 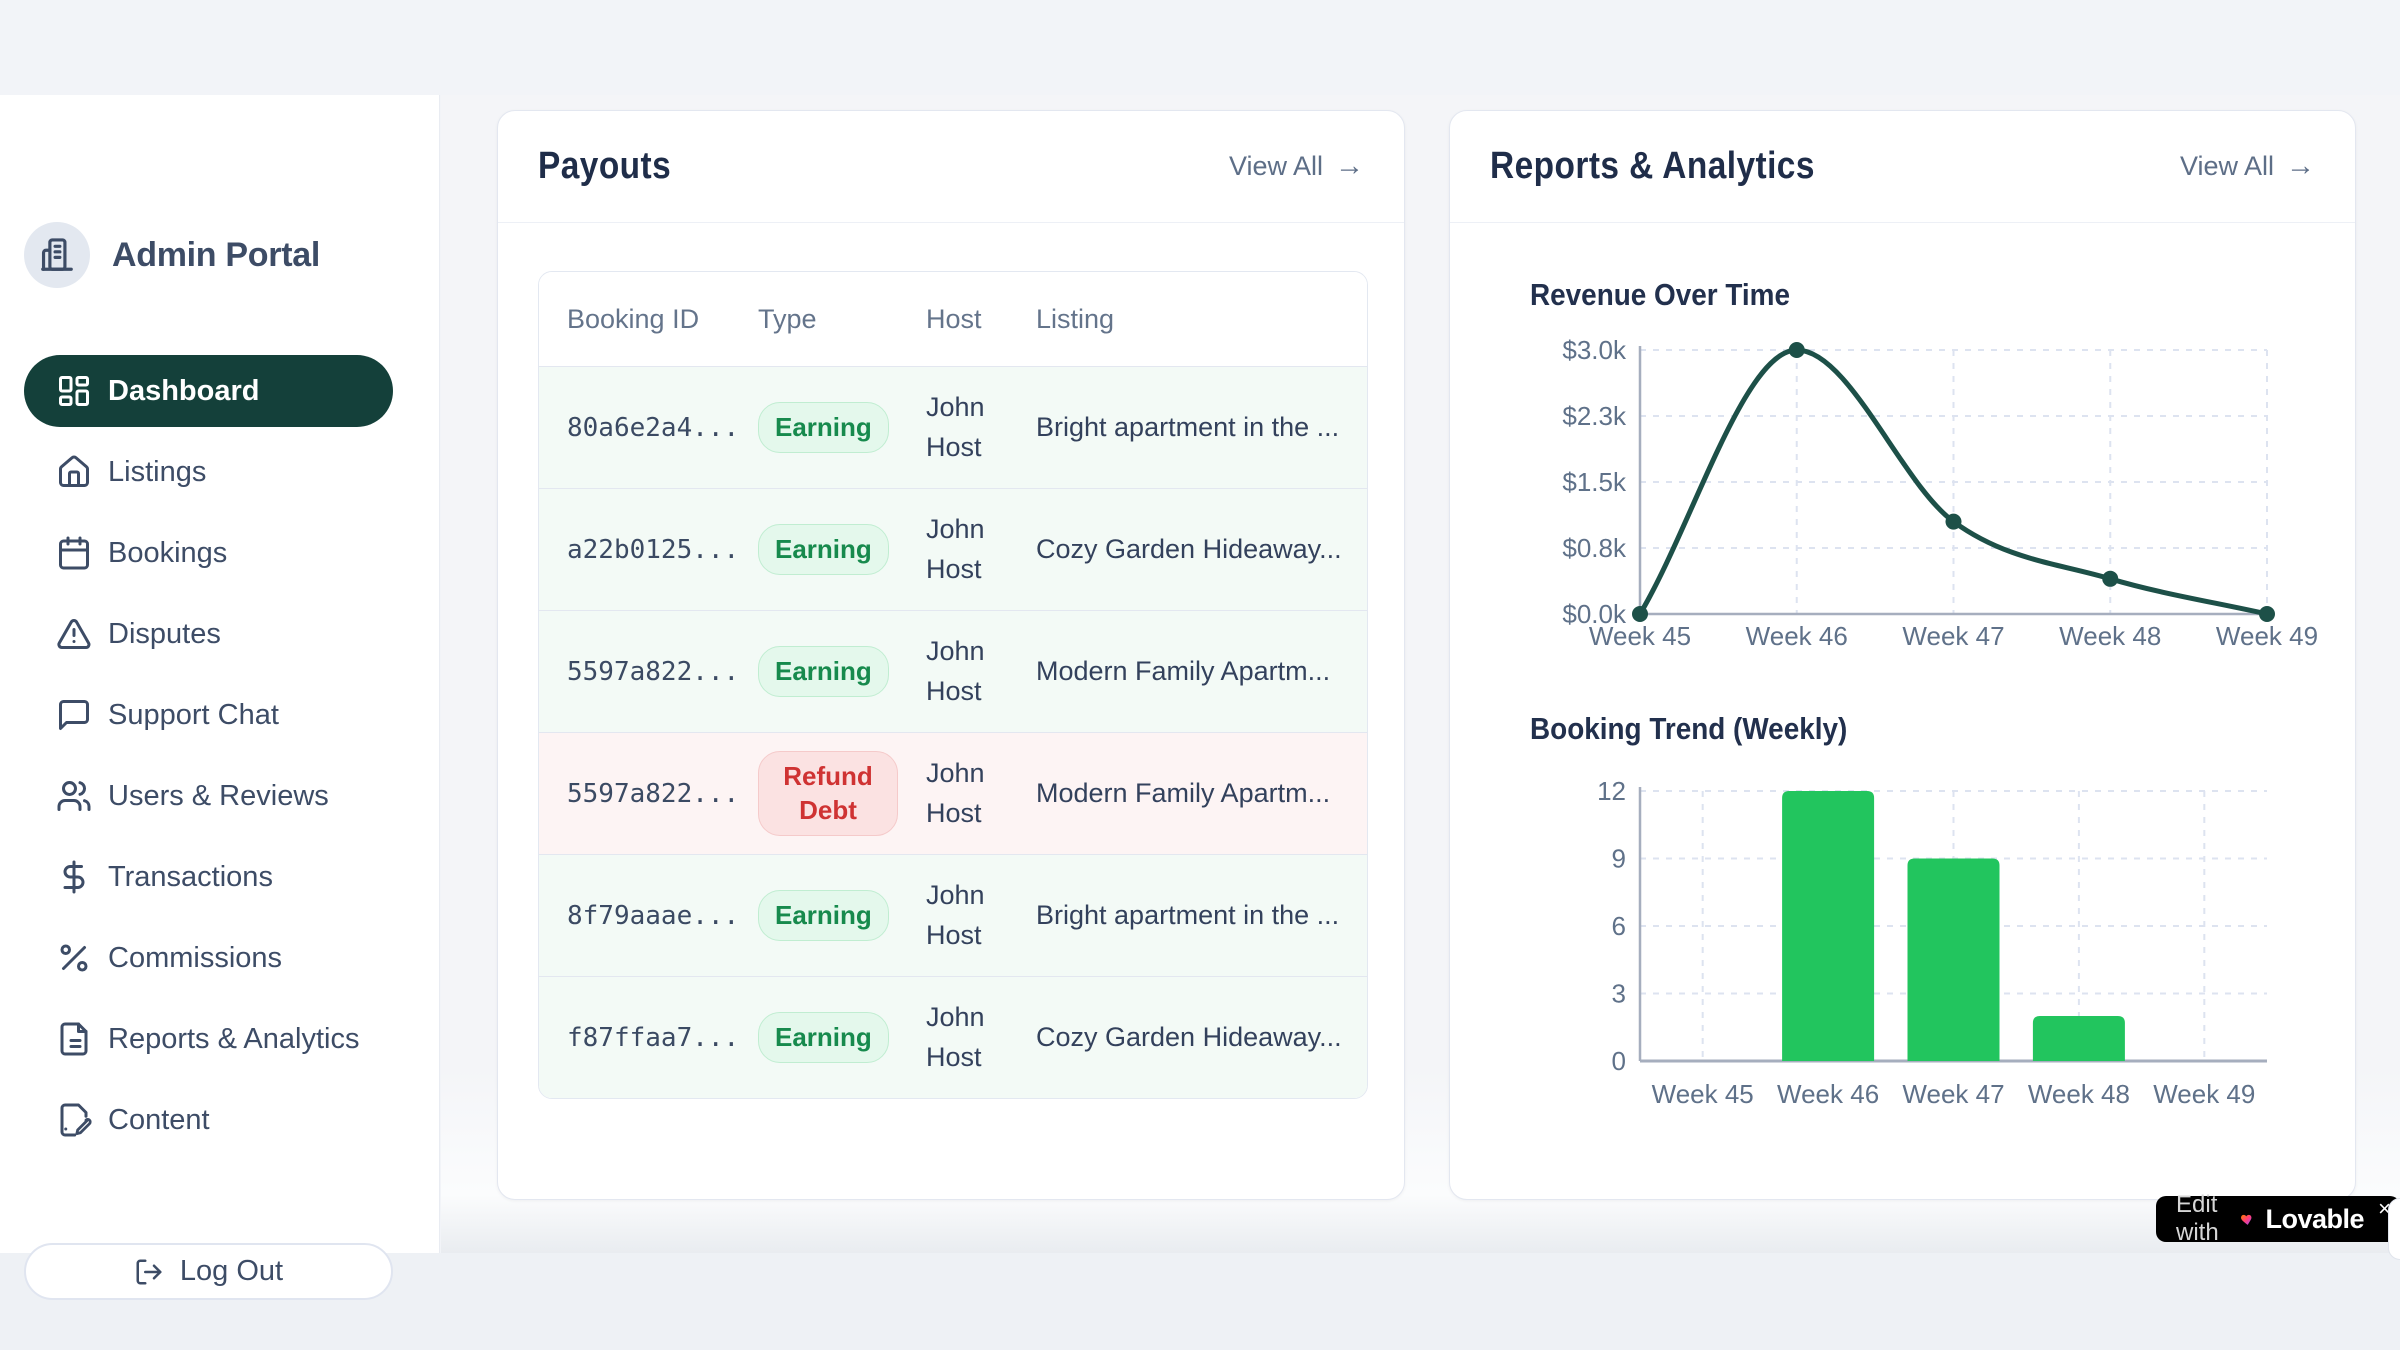 I want to click on app-title: Admin Portal, so click(x=216, y=254).